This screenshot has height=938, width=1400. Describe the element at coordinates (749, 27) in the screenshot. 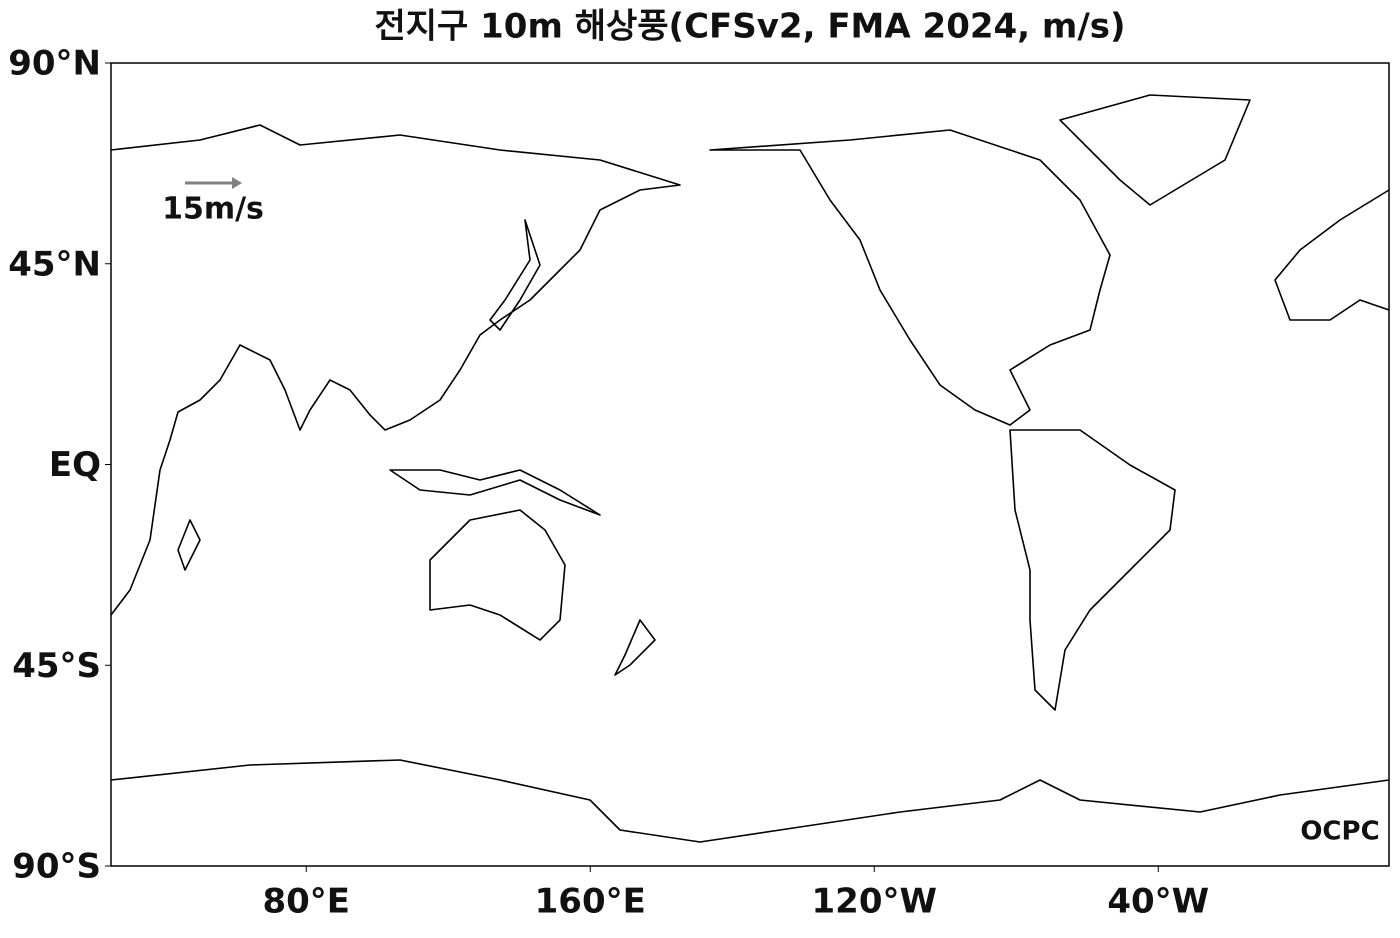

I see `chart-title: 전지구 10m 해상풍(CFSv2, FMA 2024, m/s)` at that location.